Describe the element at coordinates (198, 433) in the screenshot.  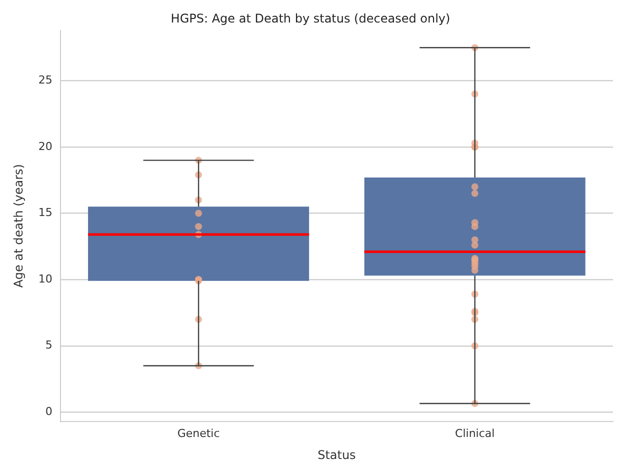
I see `x-tick-label: Genetic` at that location.